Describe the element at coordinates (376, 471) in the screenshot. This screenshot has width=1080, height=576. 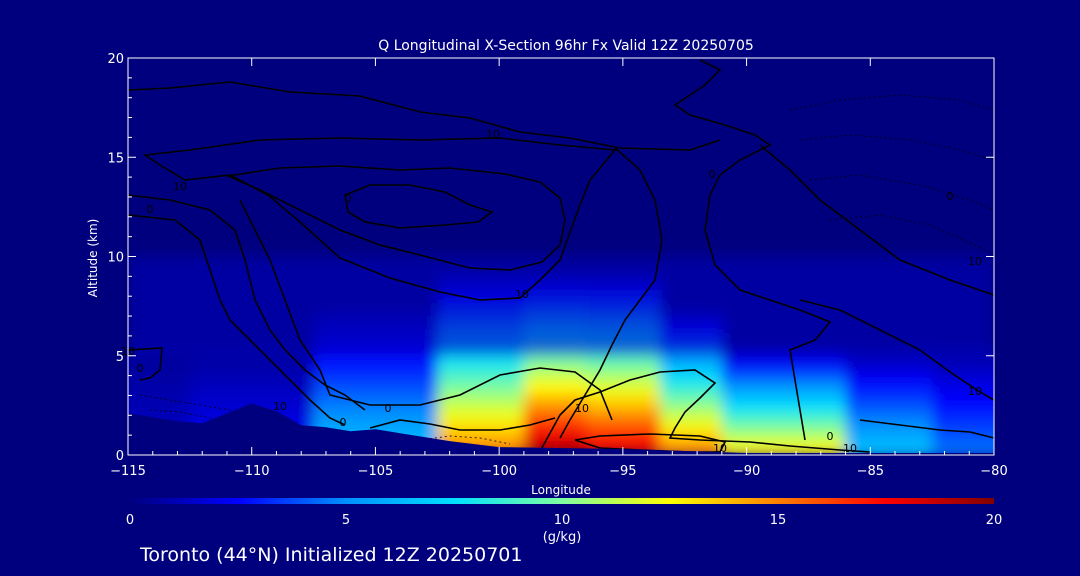
I see `x-tick-label: −105` at that location.